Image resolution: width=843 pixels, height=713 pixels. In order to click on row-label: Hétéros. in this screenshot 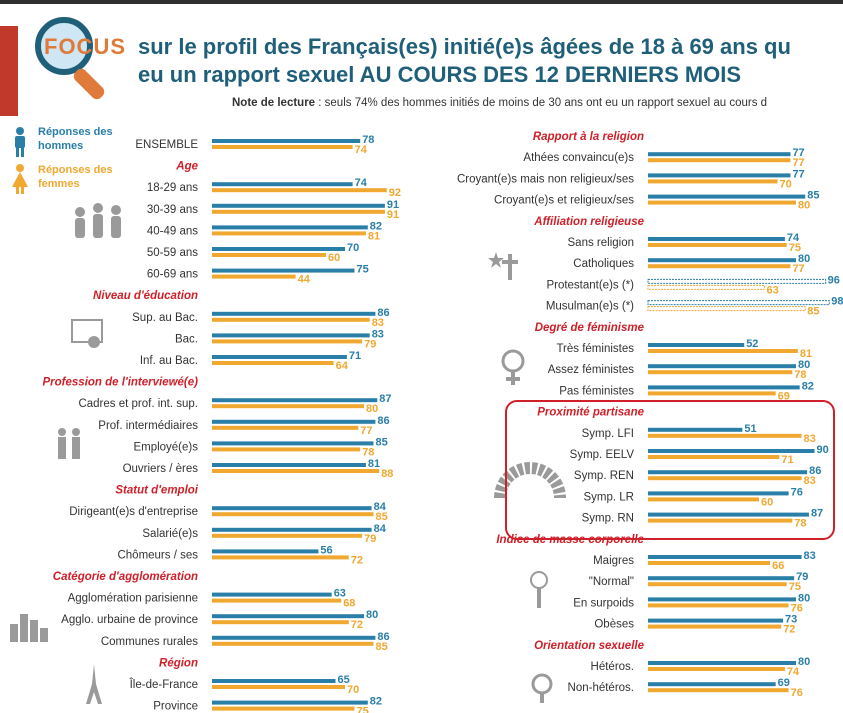, I will do `click(612, 667)`.